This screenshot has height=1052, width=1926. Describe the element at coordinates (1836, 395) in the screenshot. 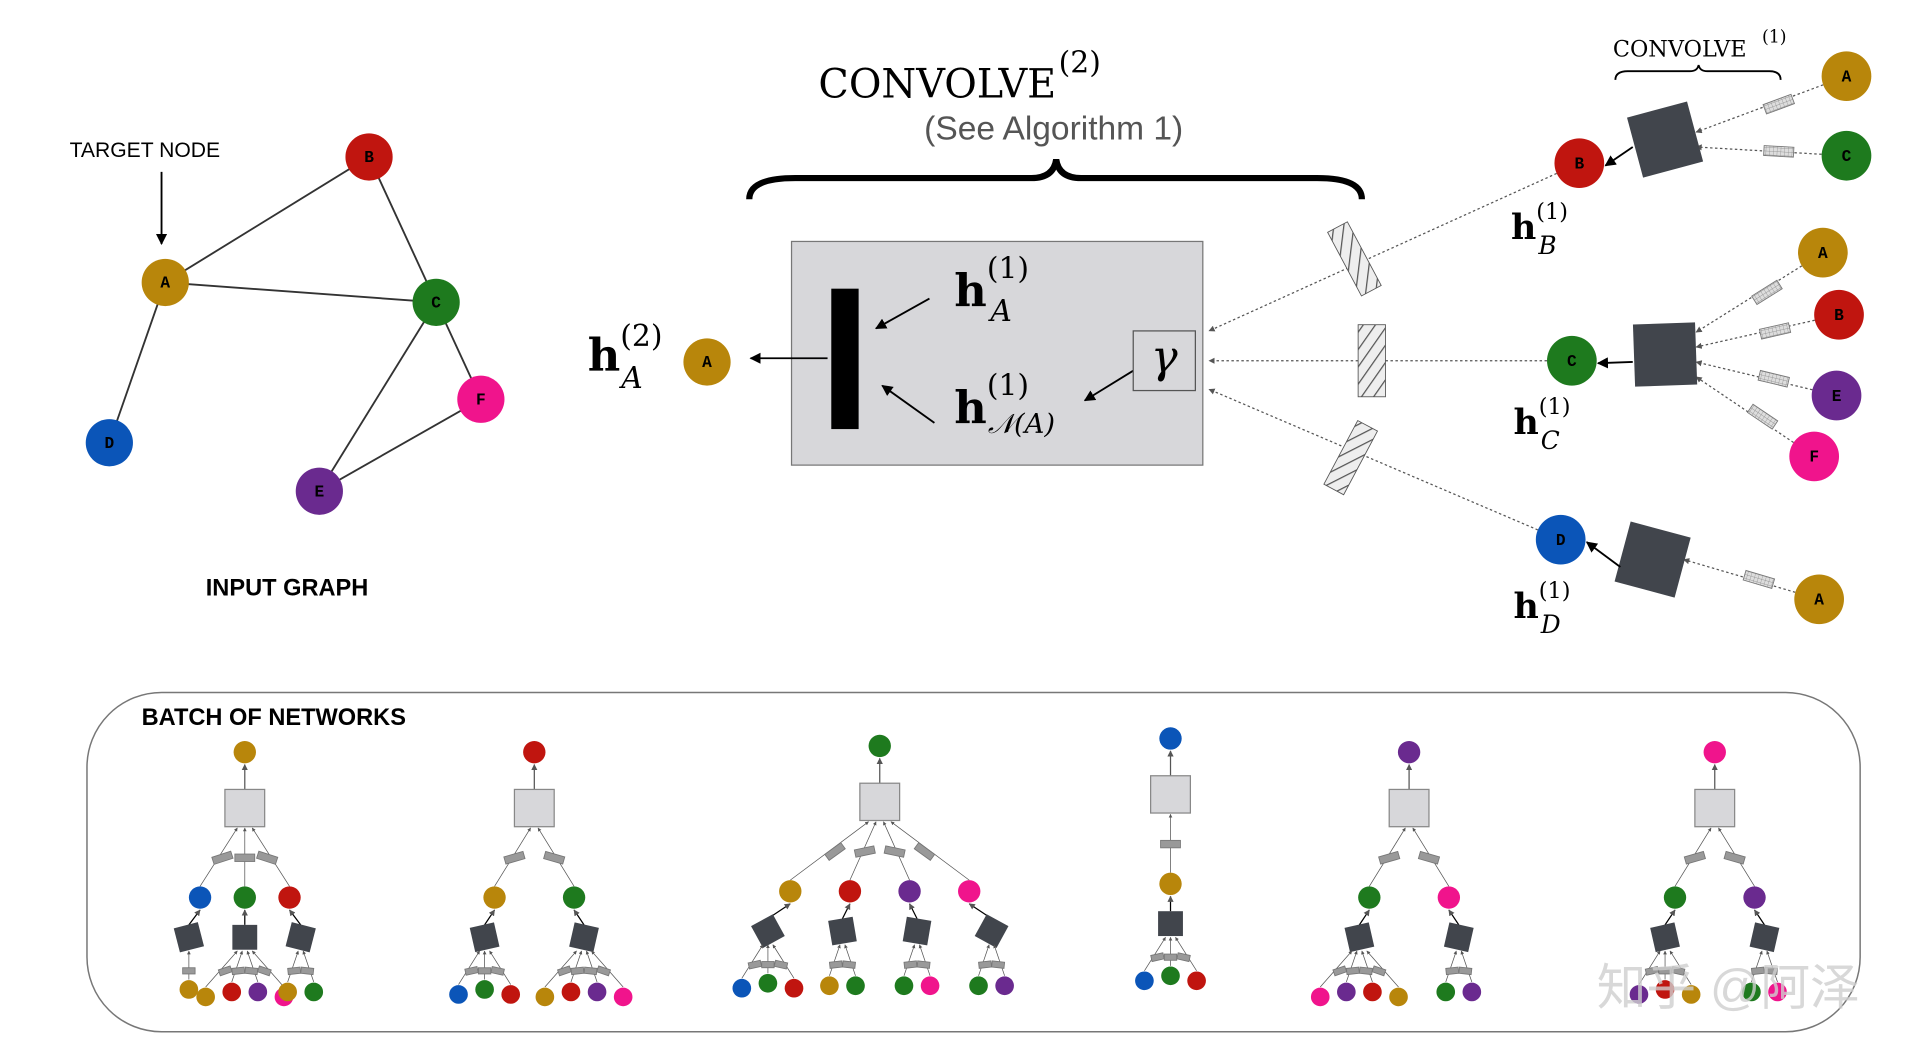

I see `node-E: E` at that location.